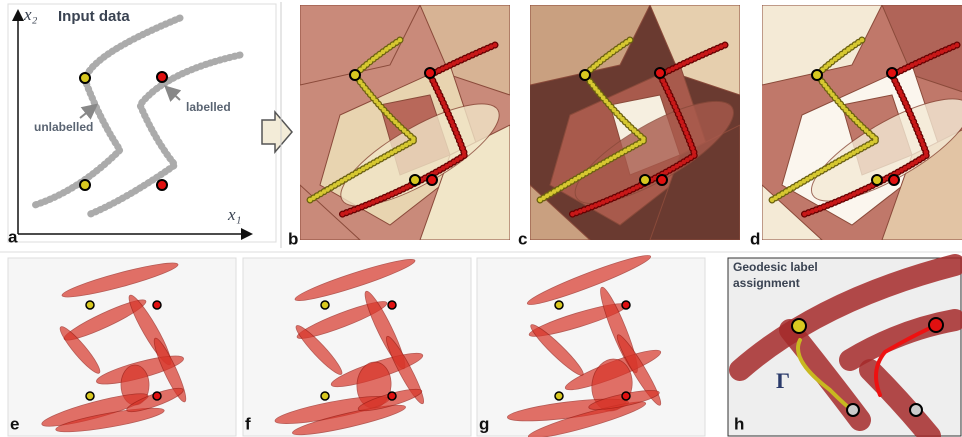 This screenshot has width=962, height=437. I want to click on panel-h: Geodesic label assignment Γ h, so click(844, 345).